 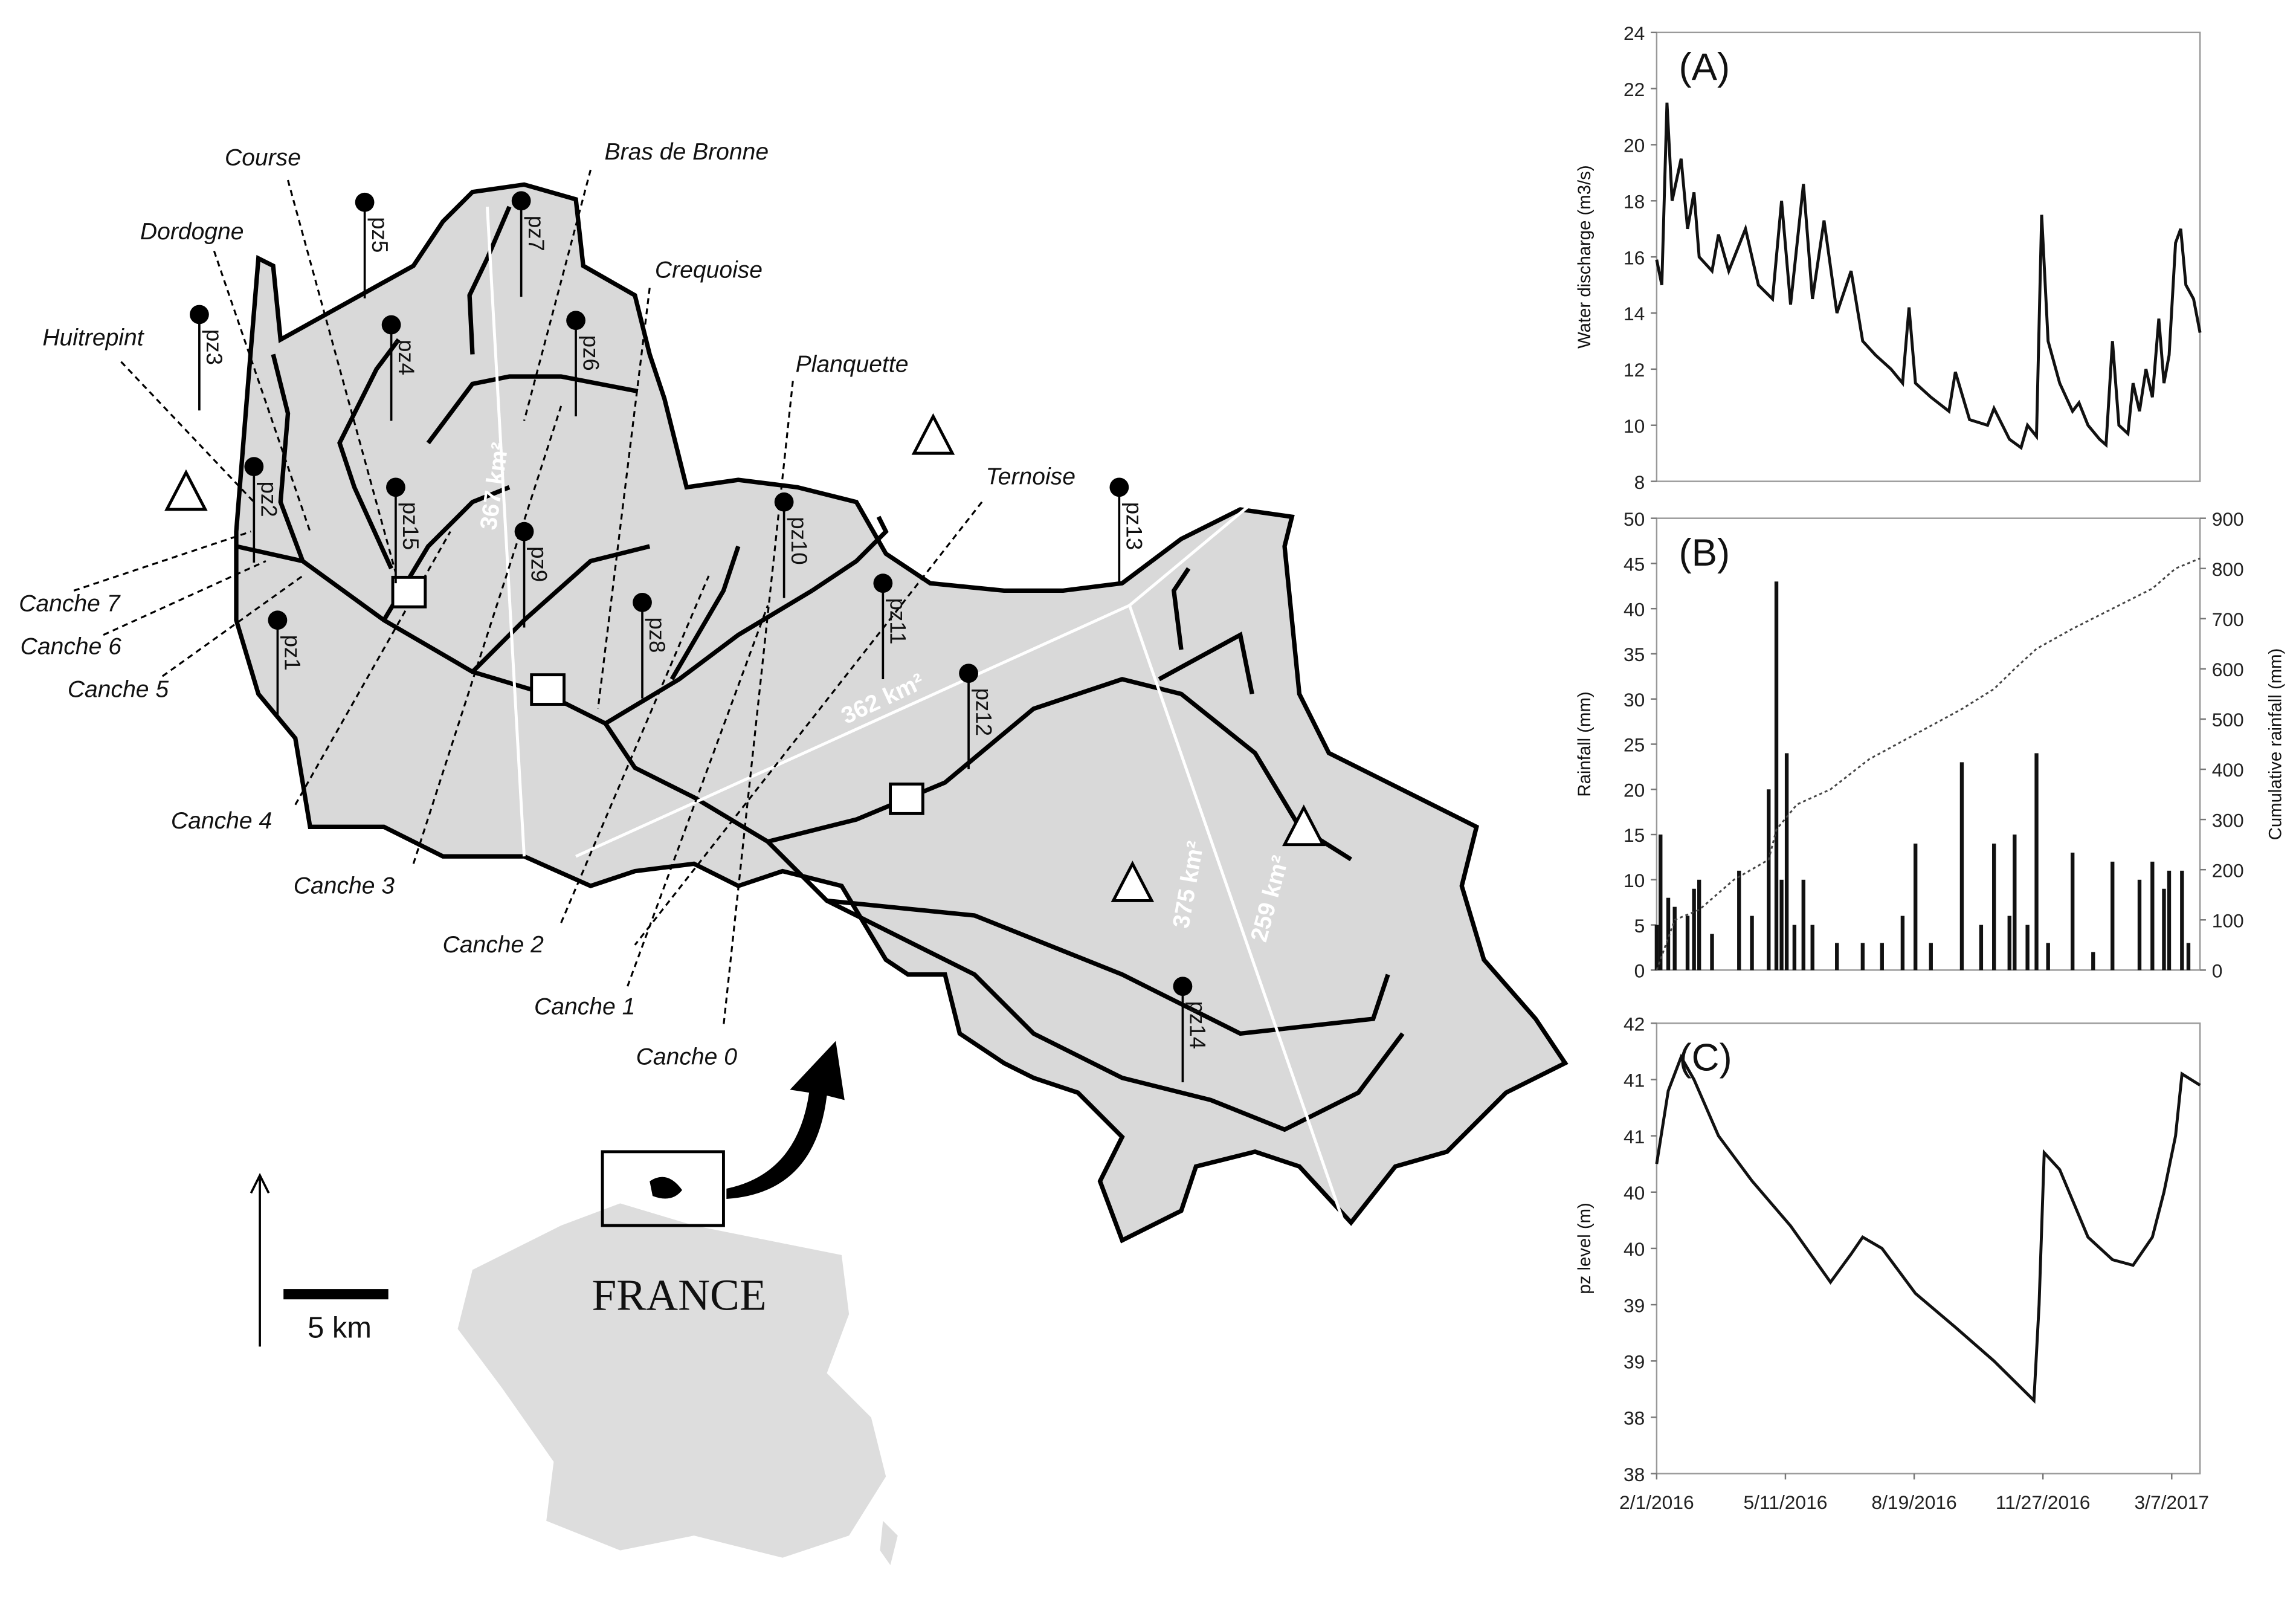 What do you see at coordinates (536, 234) in the screenshot?
I see `piezometer-label: pz7` at bounding box center [536, 234].